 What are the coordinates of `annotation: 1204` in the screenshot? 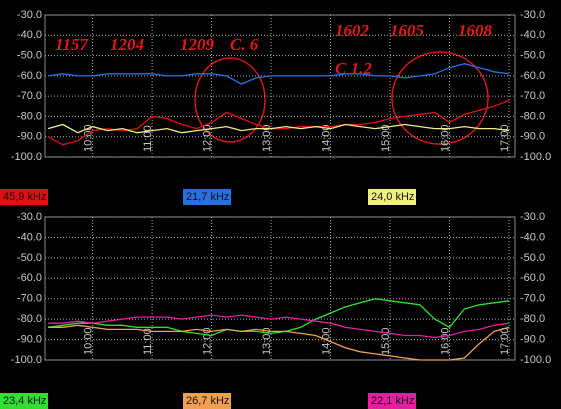 It's located at (127, 44).